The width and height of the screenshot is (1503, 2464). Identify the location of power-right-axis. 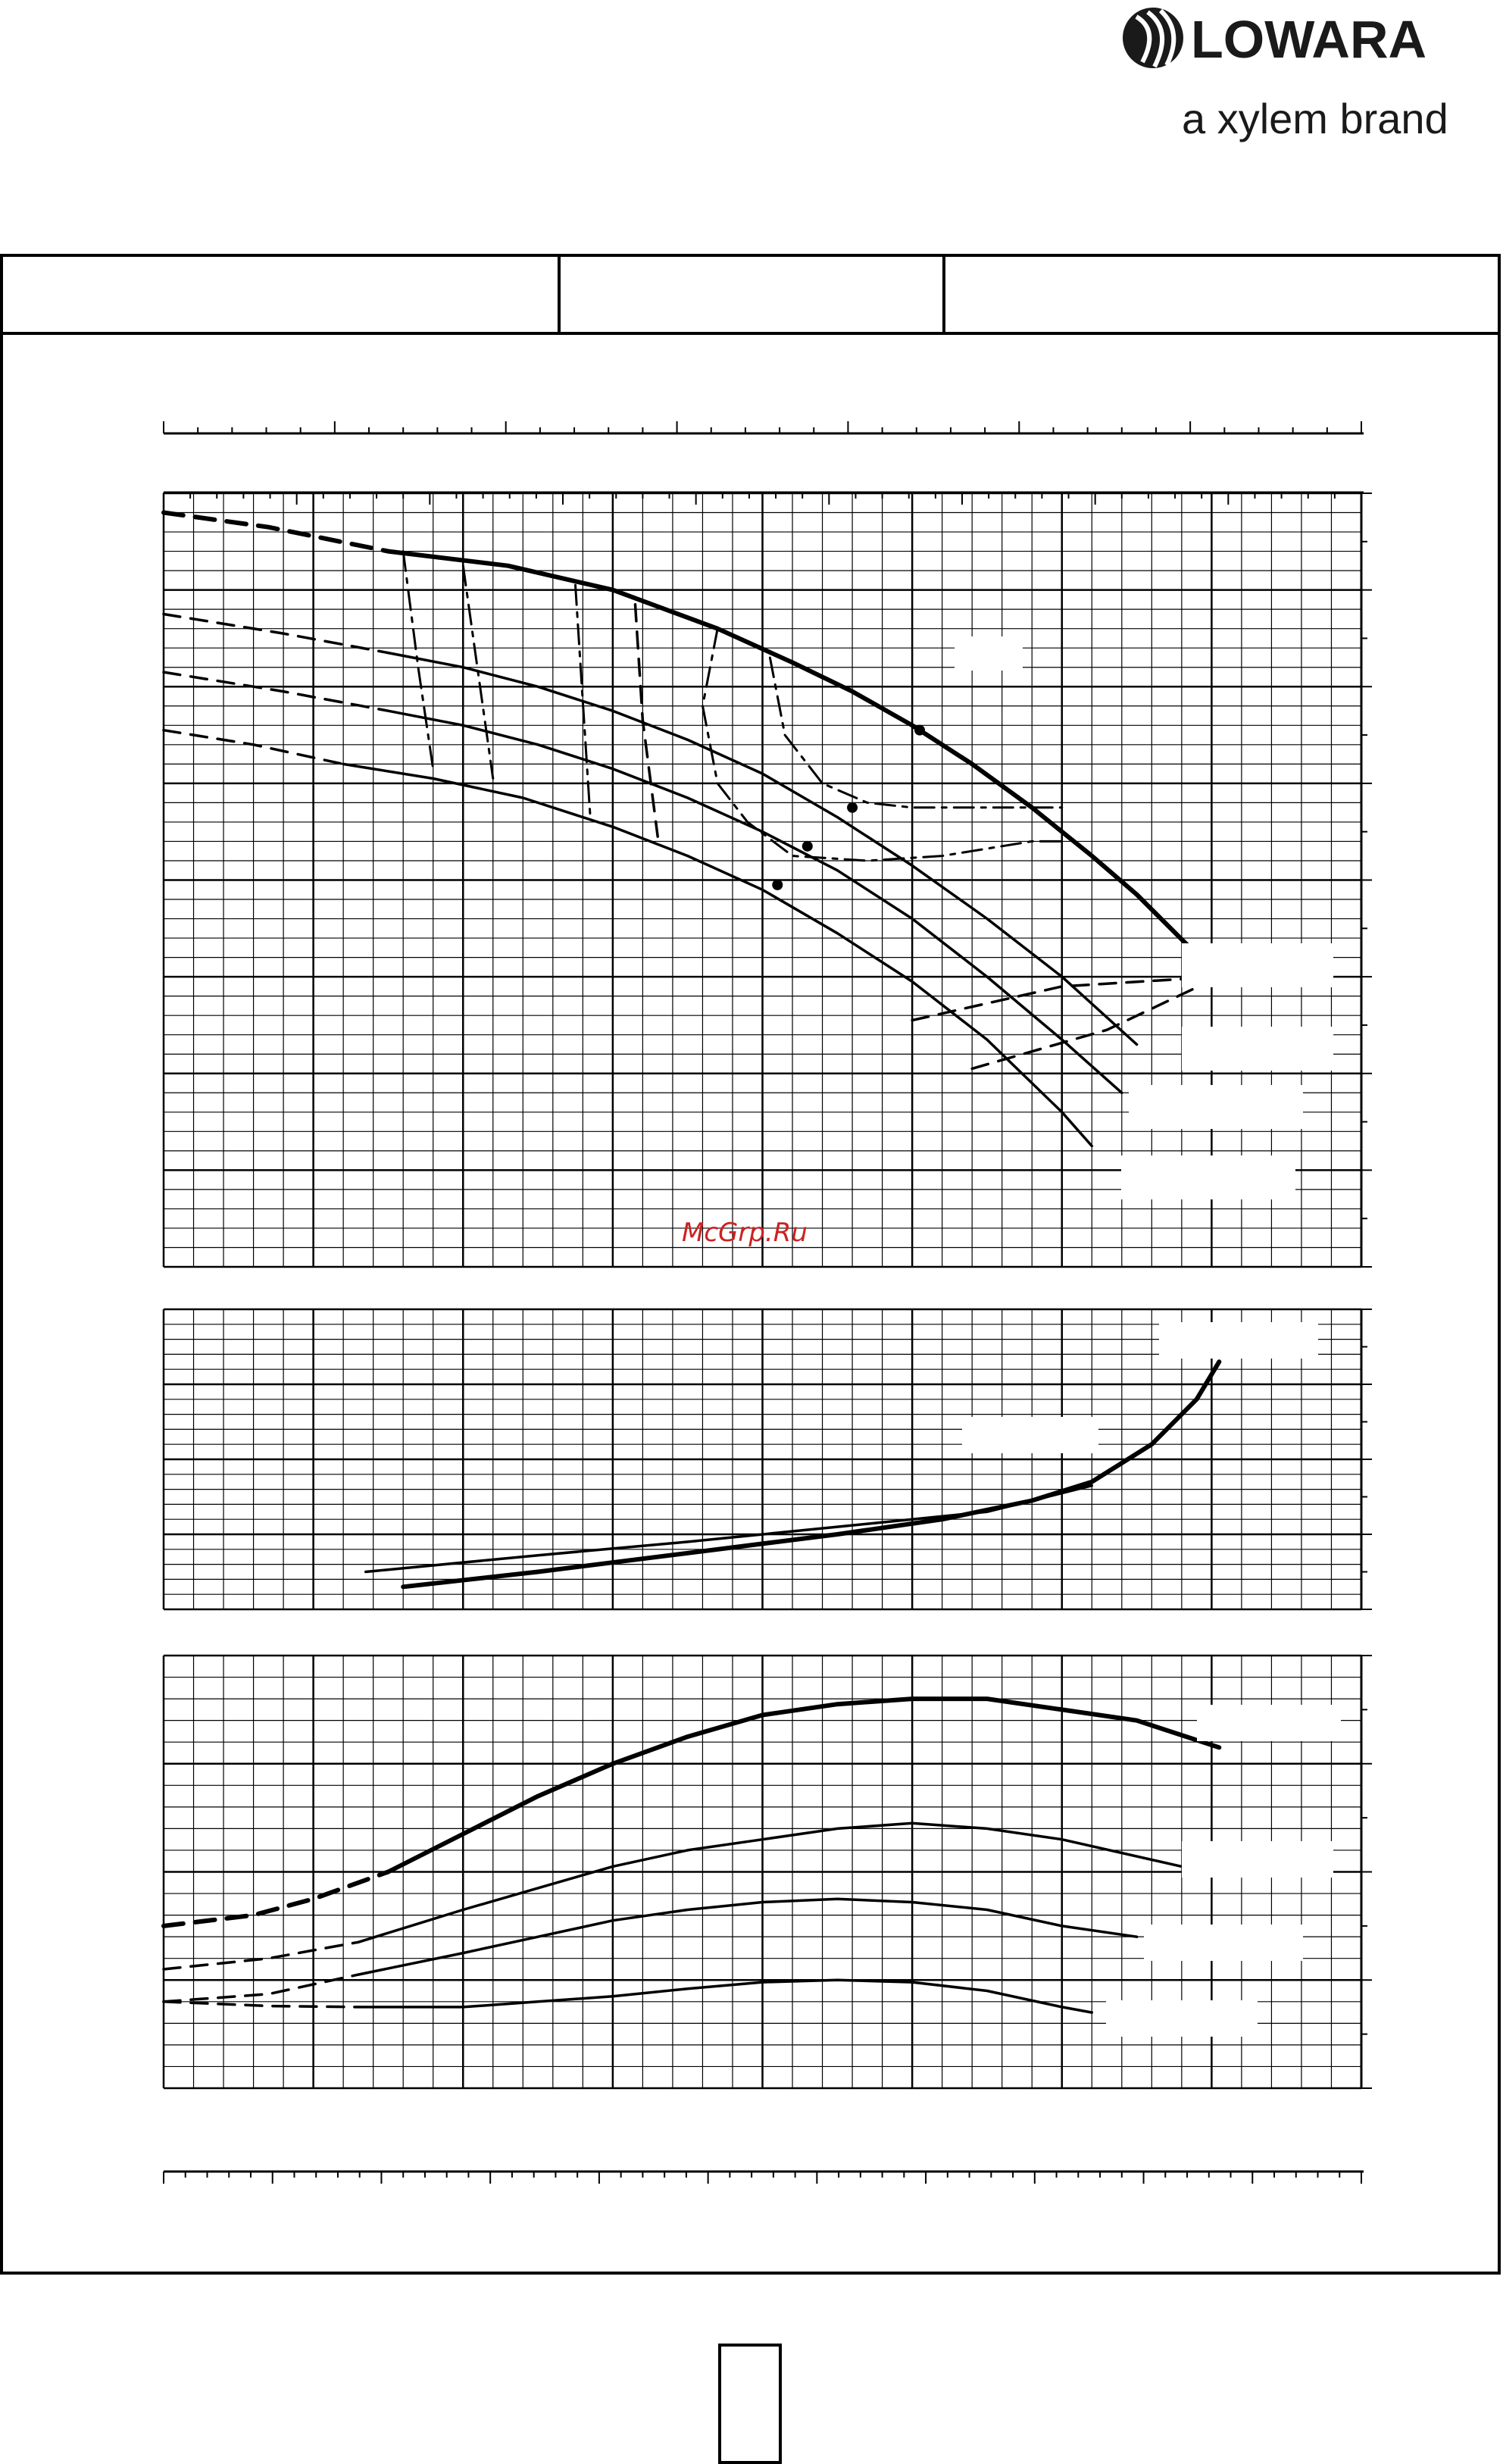
(1366, 1872).